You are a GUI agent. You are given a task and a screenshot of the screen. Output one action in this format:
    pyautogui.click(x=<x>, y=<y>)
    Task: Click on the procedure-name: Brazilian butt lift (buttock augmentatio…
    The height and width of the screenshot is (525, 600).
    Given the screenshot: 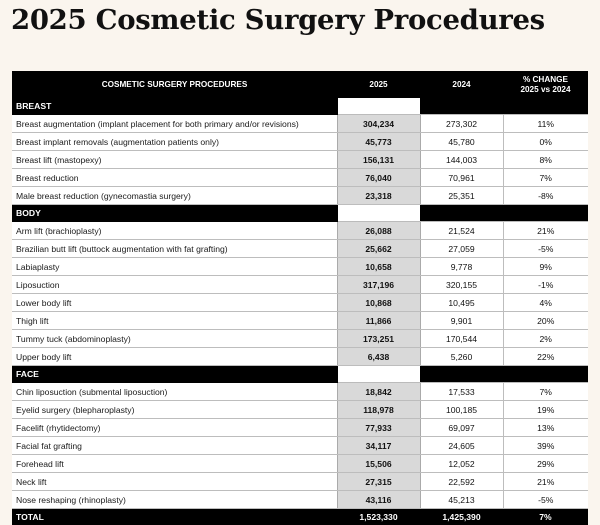 What is the action you would take?
    pyautogui.click(x=174, y=249)
    